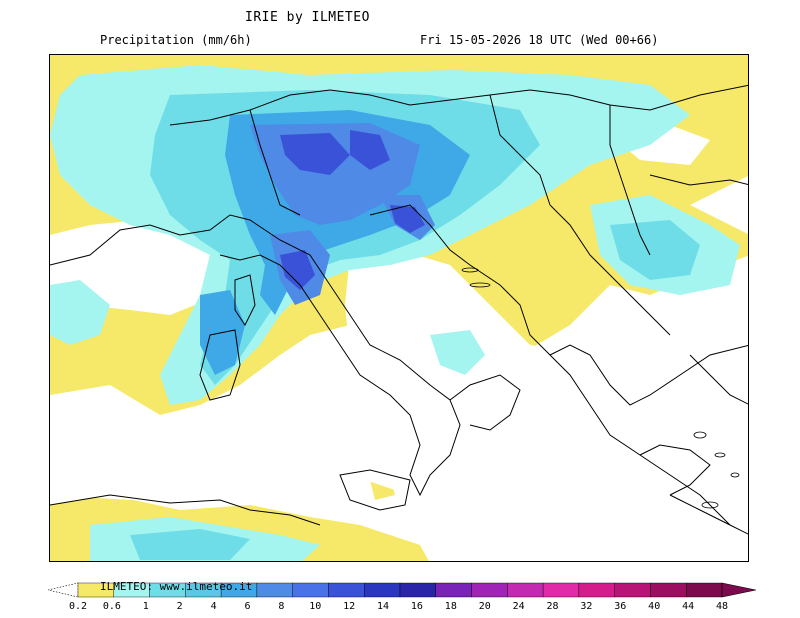 The image size is (800, 618). Describe the element at coordinates (383, 606) in the screenshot. I see `legend-tick-label: 14` at that location.